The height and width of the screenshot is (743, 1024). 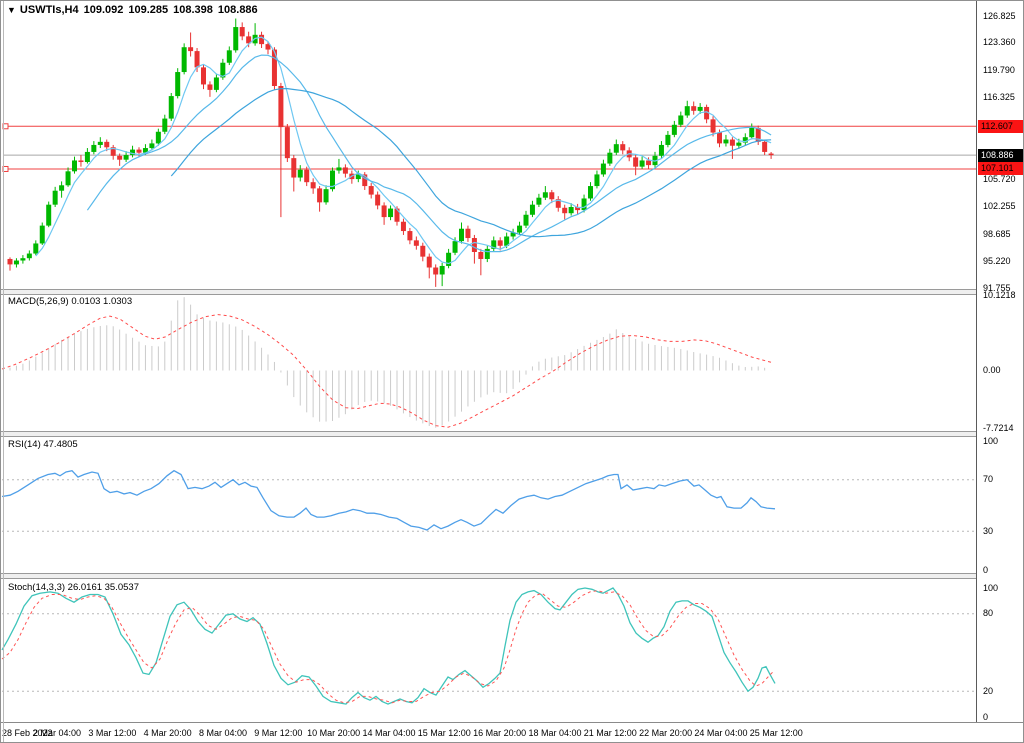 What do you see at coordinates (610, 733) in the screenshot?
I see `time-axis-label: 21 Mar 12:00` at bounding box center [610, 733].